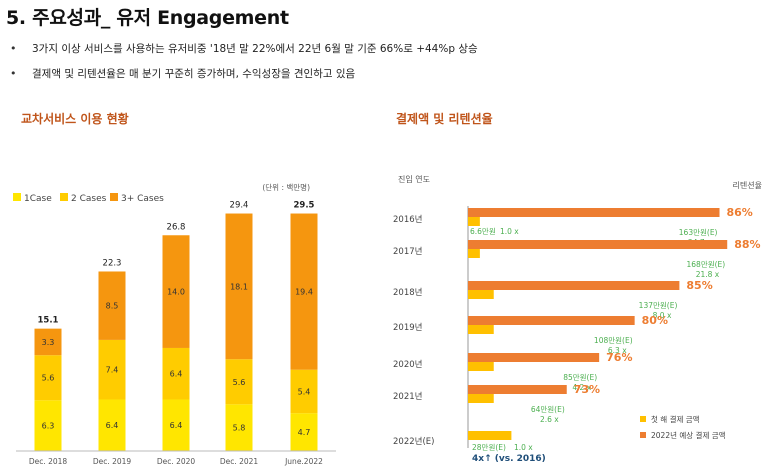 Image resolution: width=773 pixels, height=473 pixels. I want to click on segment-value-label: 18.1, so click(239, 286).